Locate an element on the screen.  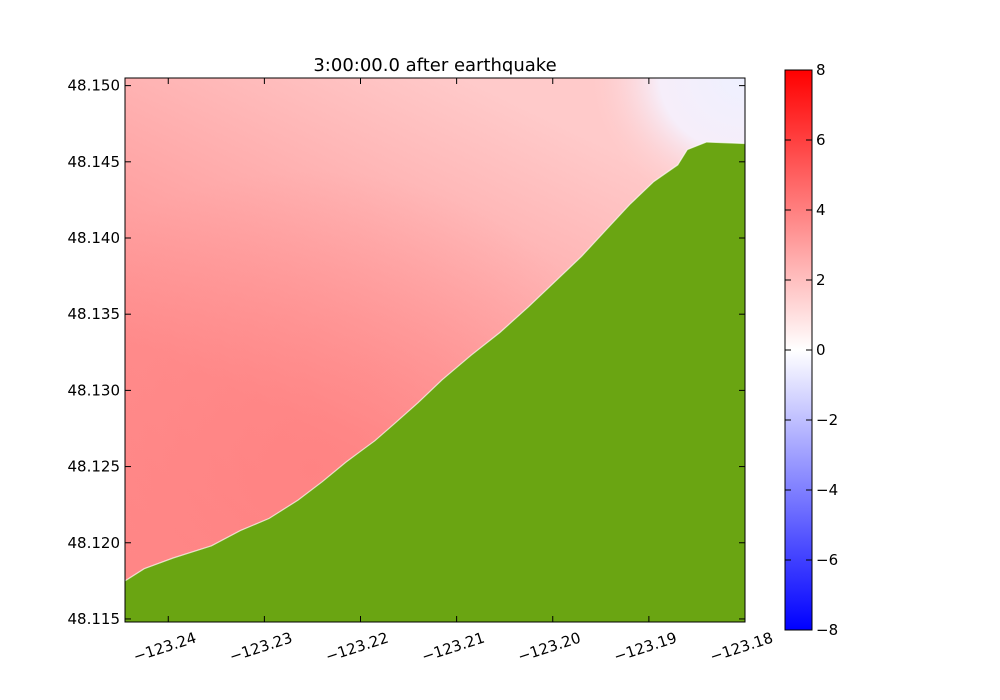
y-tick-label: 48.115 is located at coordinates (94, 619).